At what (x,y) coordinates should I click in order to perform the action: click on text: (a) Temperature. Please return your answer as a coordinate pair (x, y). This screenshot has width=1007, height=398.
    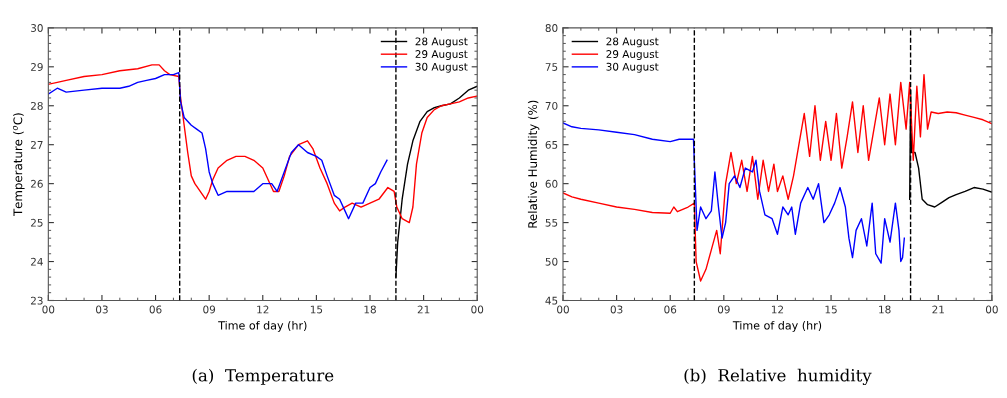
    Looking at the image, I should click on (263, 376).